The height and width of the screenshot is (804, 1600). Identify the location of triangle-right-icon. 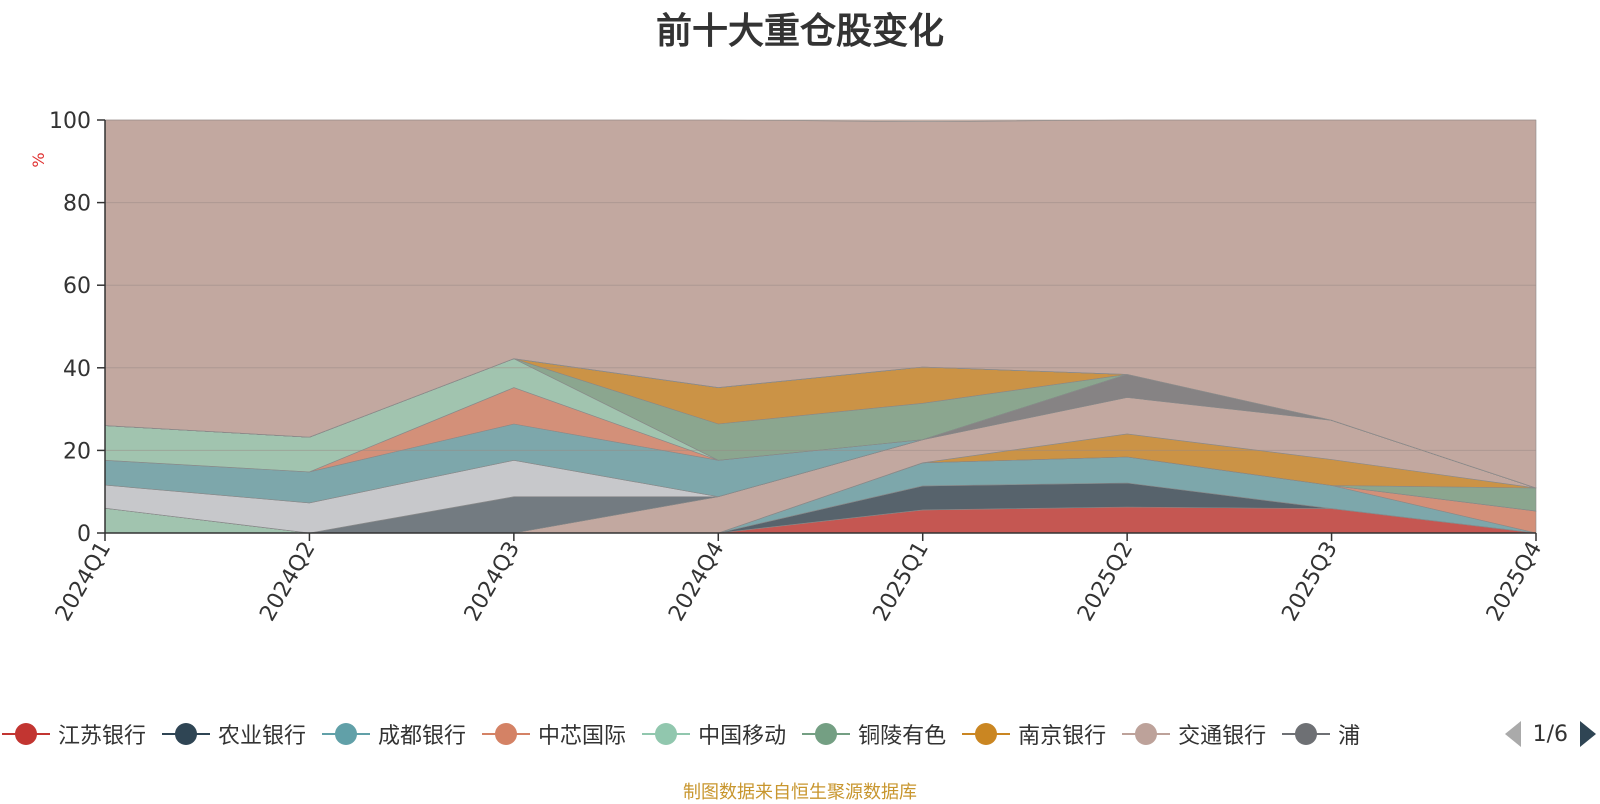
(1588, 734).